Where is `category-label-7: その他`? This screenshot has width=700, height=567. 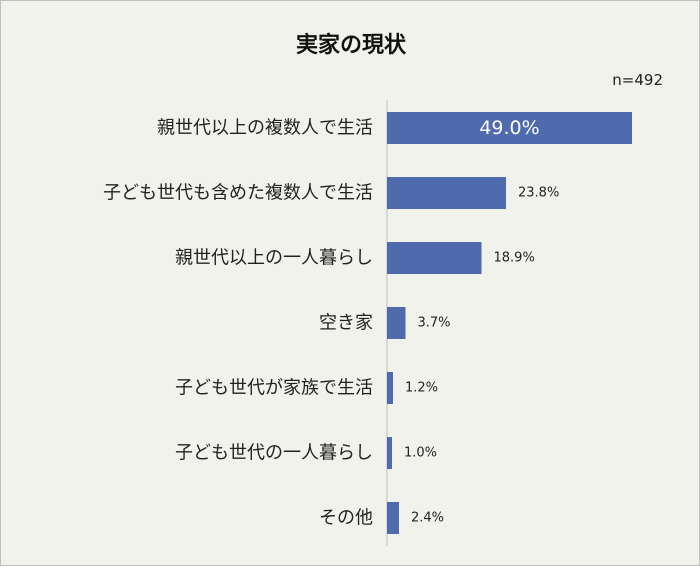
category-label-7: その他 is located at coordinates (346, 518).